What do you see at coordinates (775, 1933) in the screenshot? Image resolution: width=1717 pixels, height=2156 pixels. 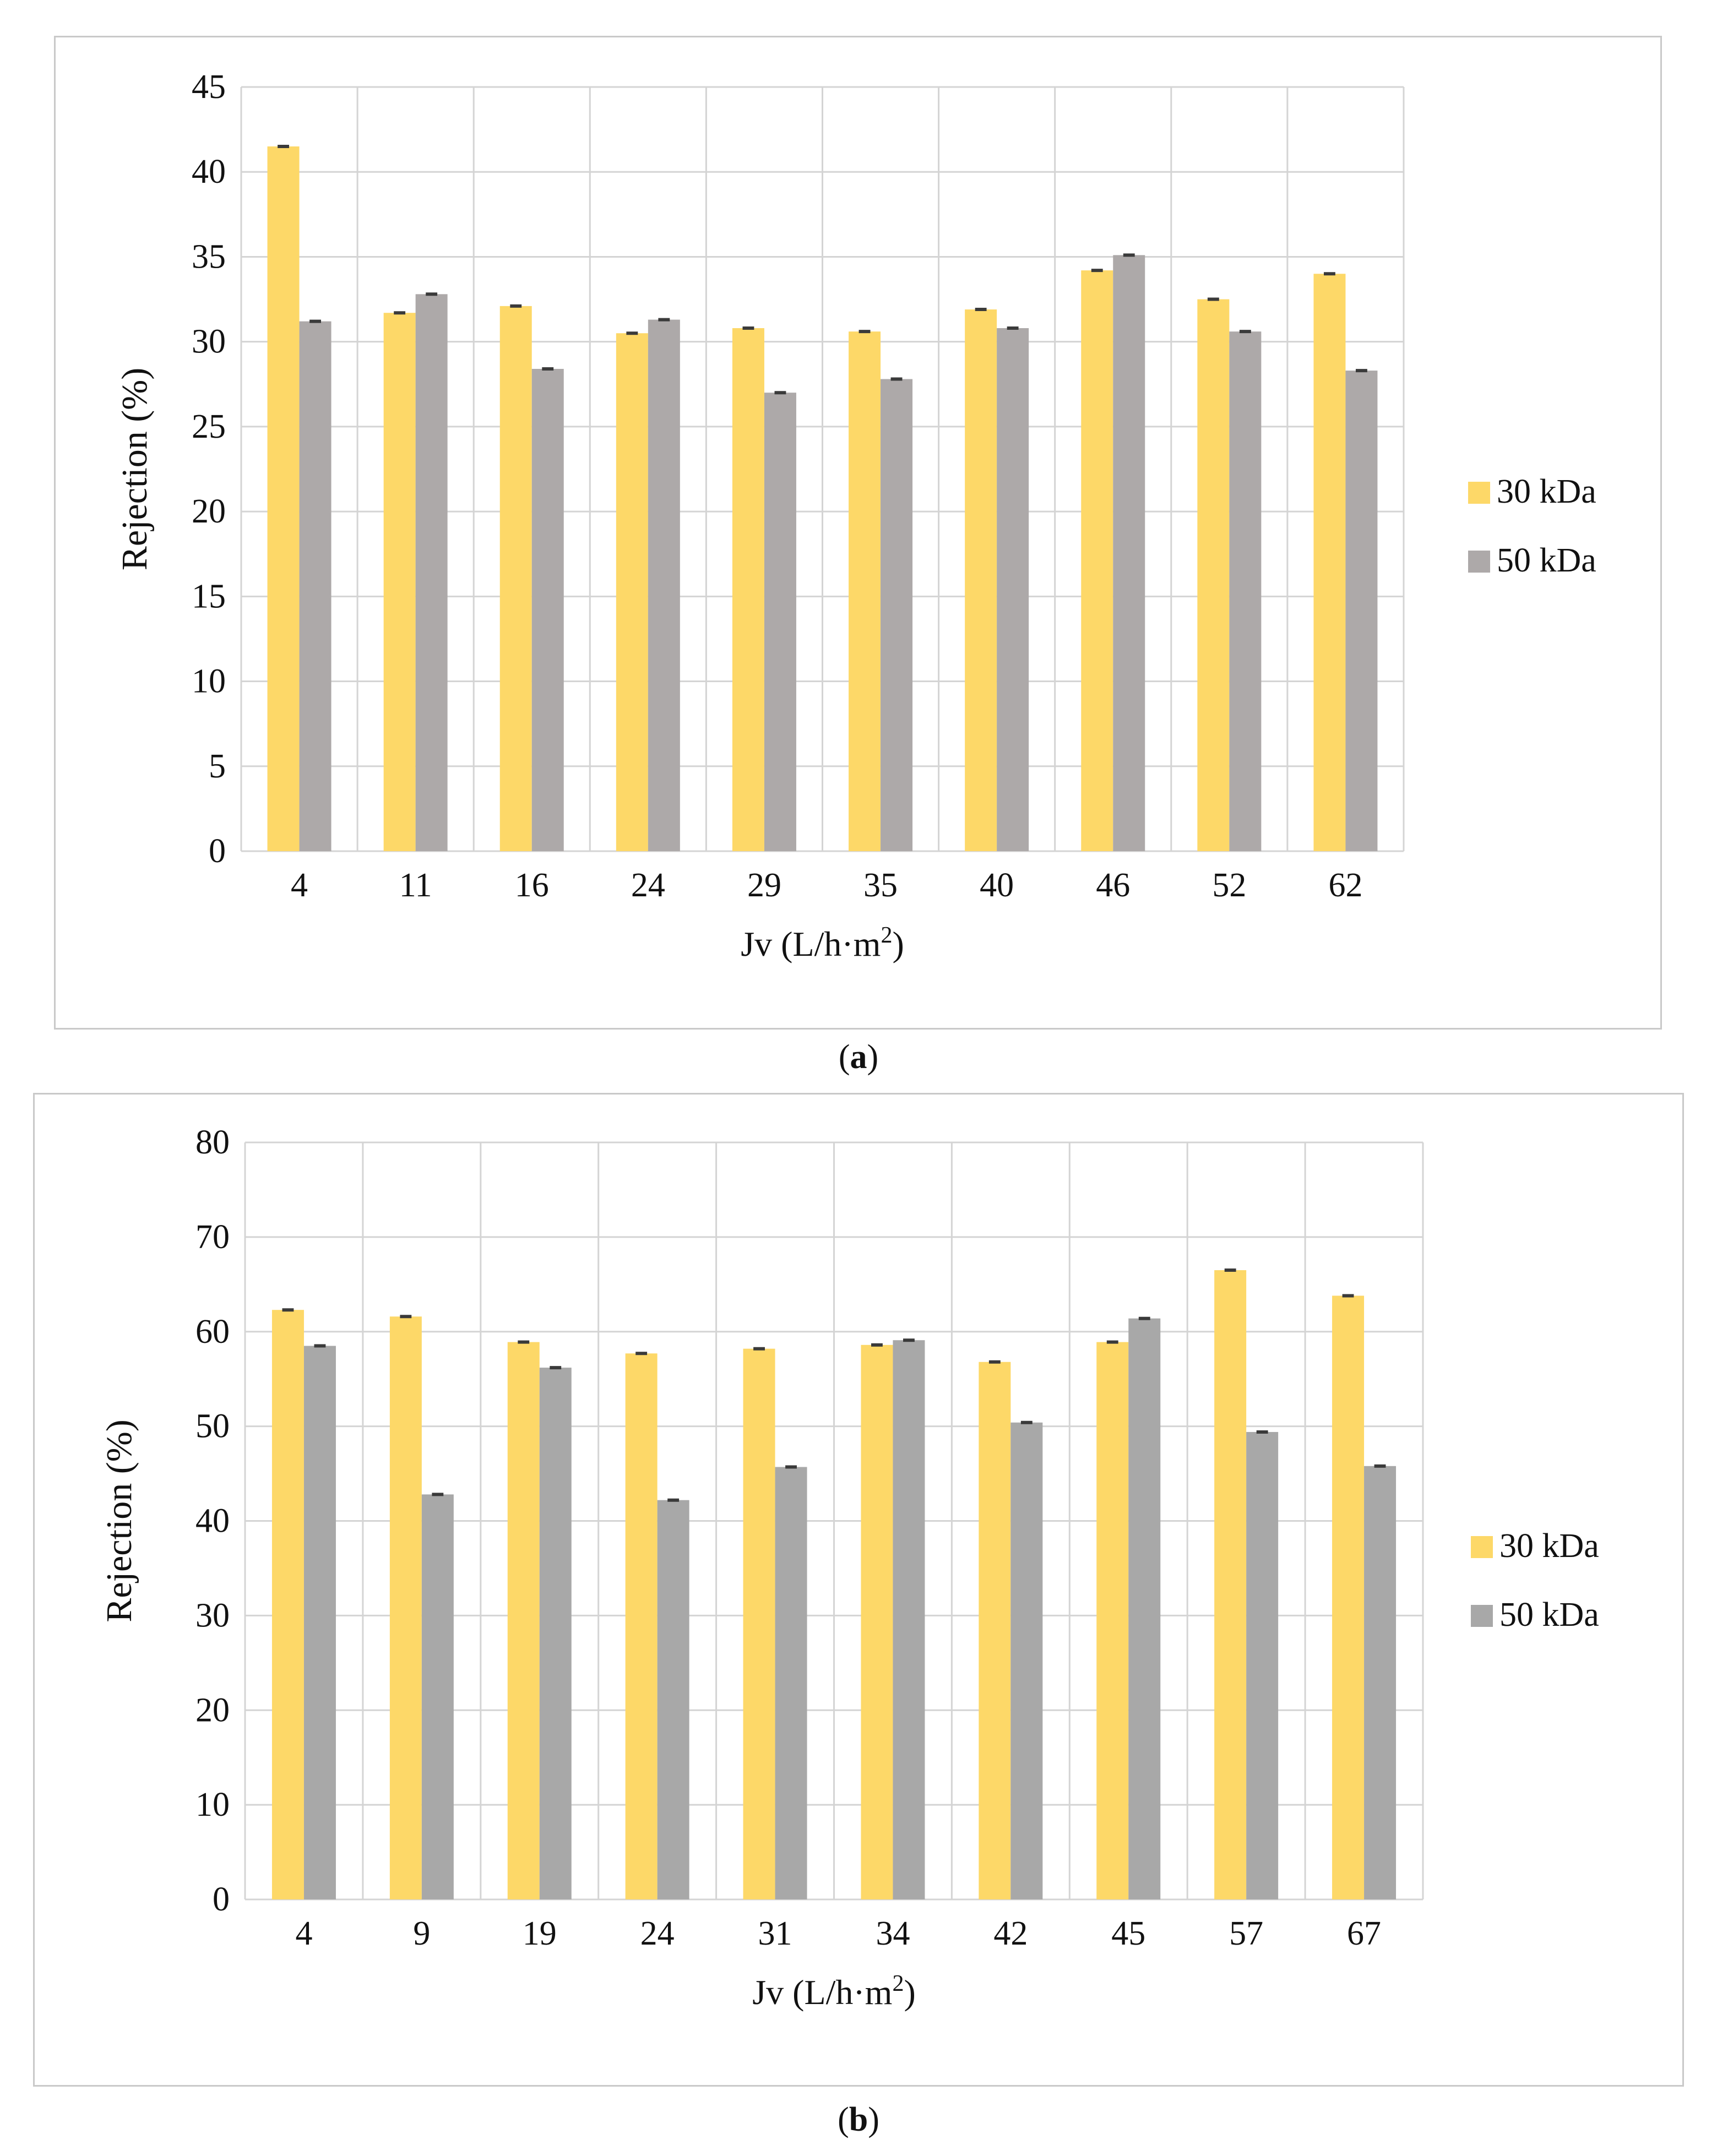 I see `x-tick-label: 31` at bounding box center [775, 1933].